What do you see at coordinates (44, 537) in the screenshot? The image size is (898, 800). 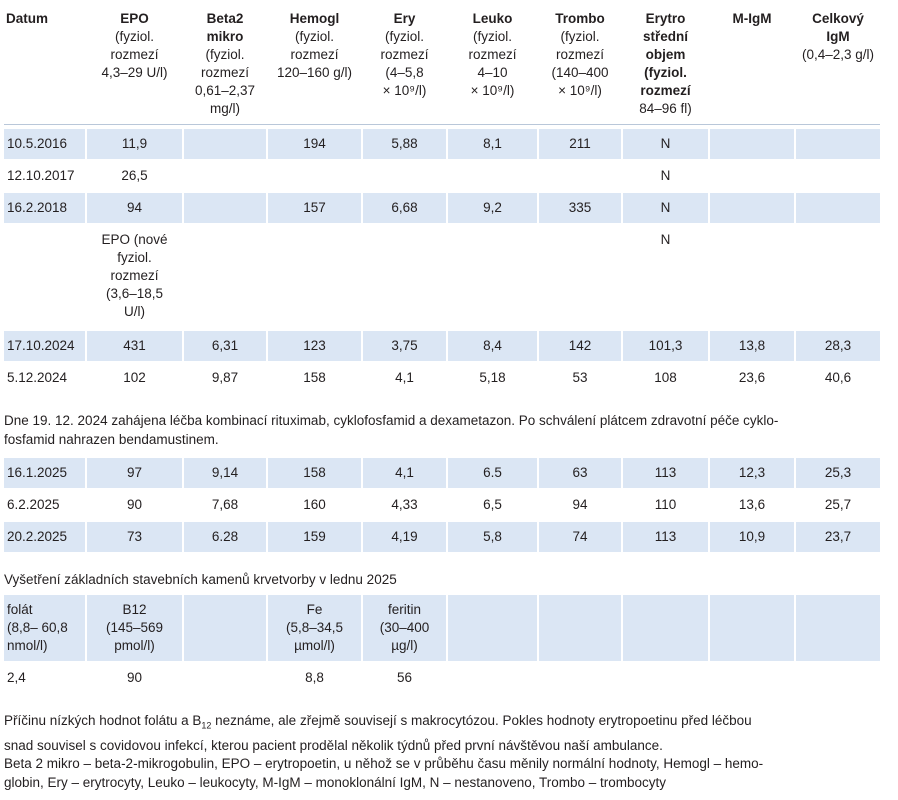 I see `date-cell: 20.2.2025` at bounding box center [44, 537].